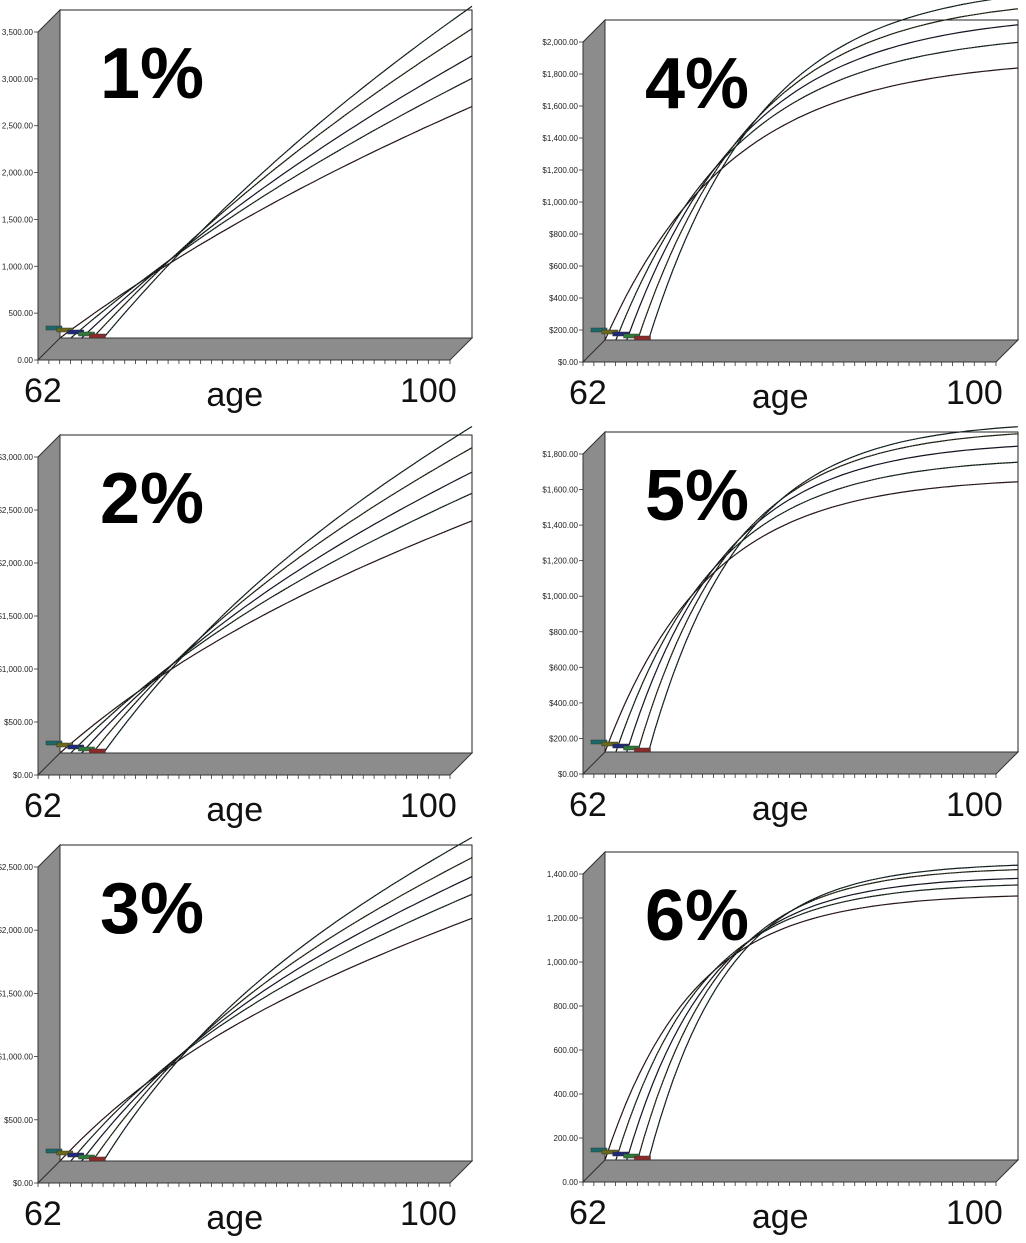 Image resolution: width=1026 pixels, height=1243 pixels. I want to click on y-tick-label: $600.00, so click(563, 266).